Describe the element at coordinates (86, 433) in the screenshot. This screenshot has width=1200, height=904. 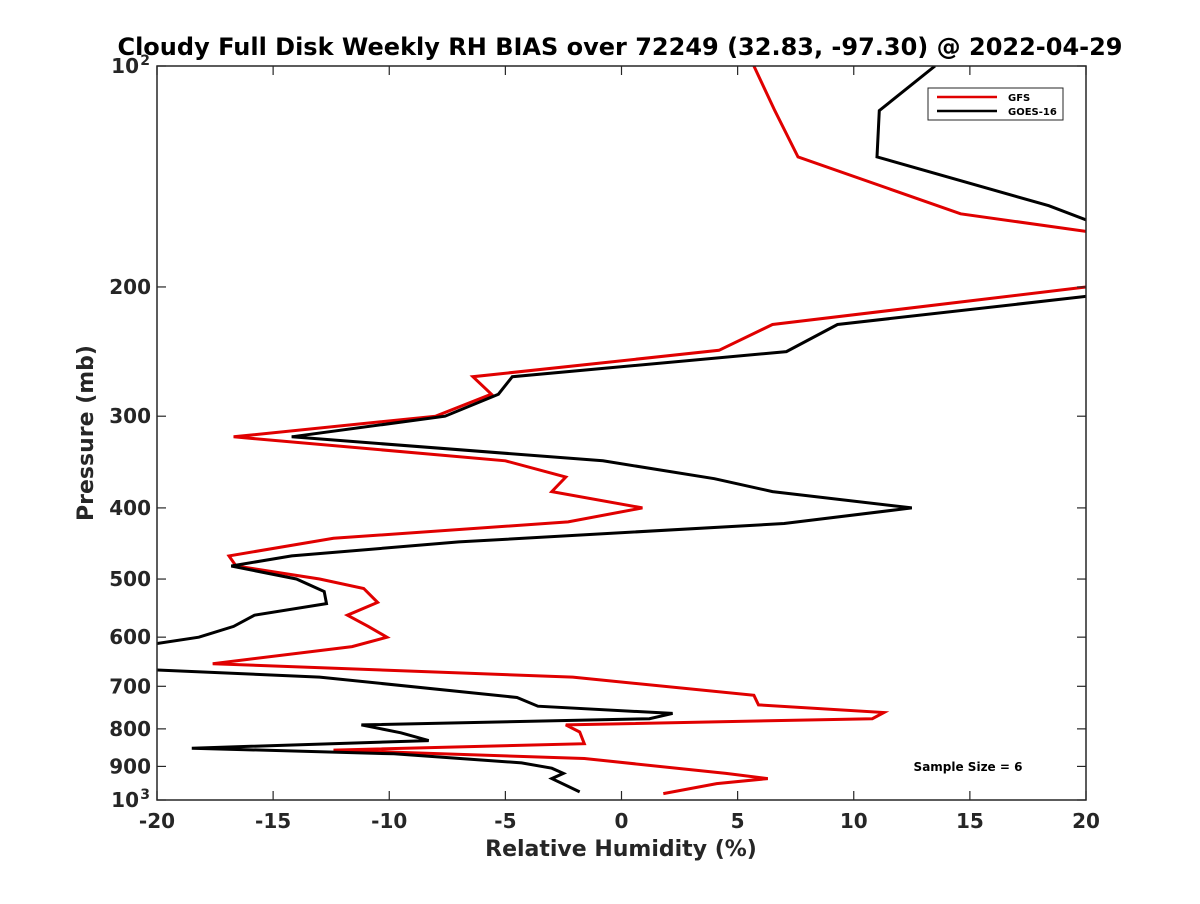
I see `y-axis-label: Pressure (mb)` at that location.